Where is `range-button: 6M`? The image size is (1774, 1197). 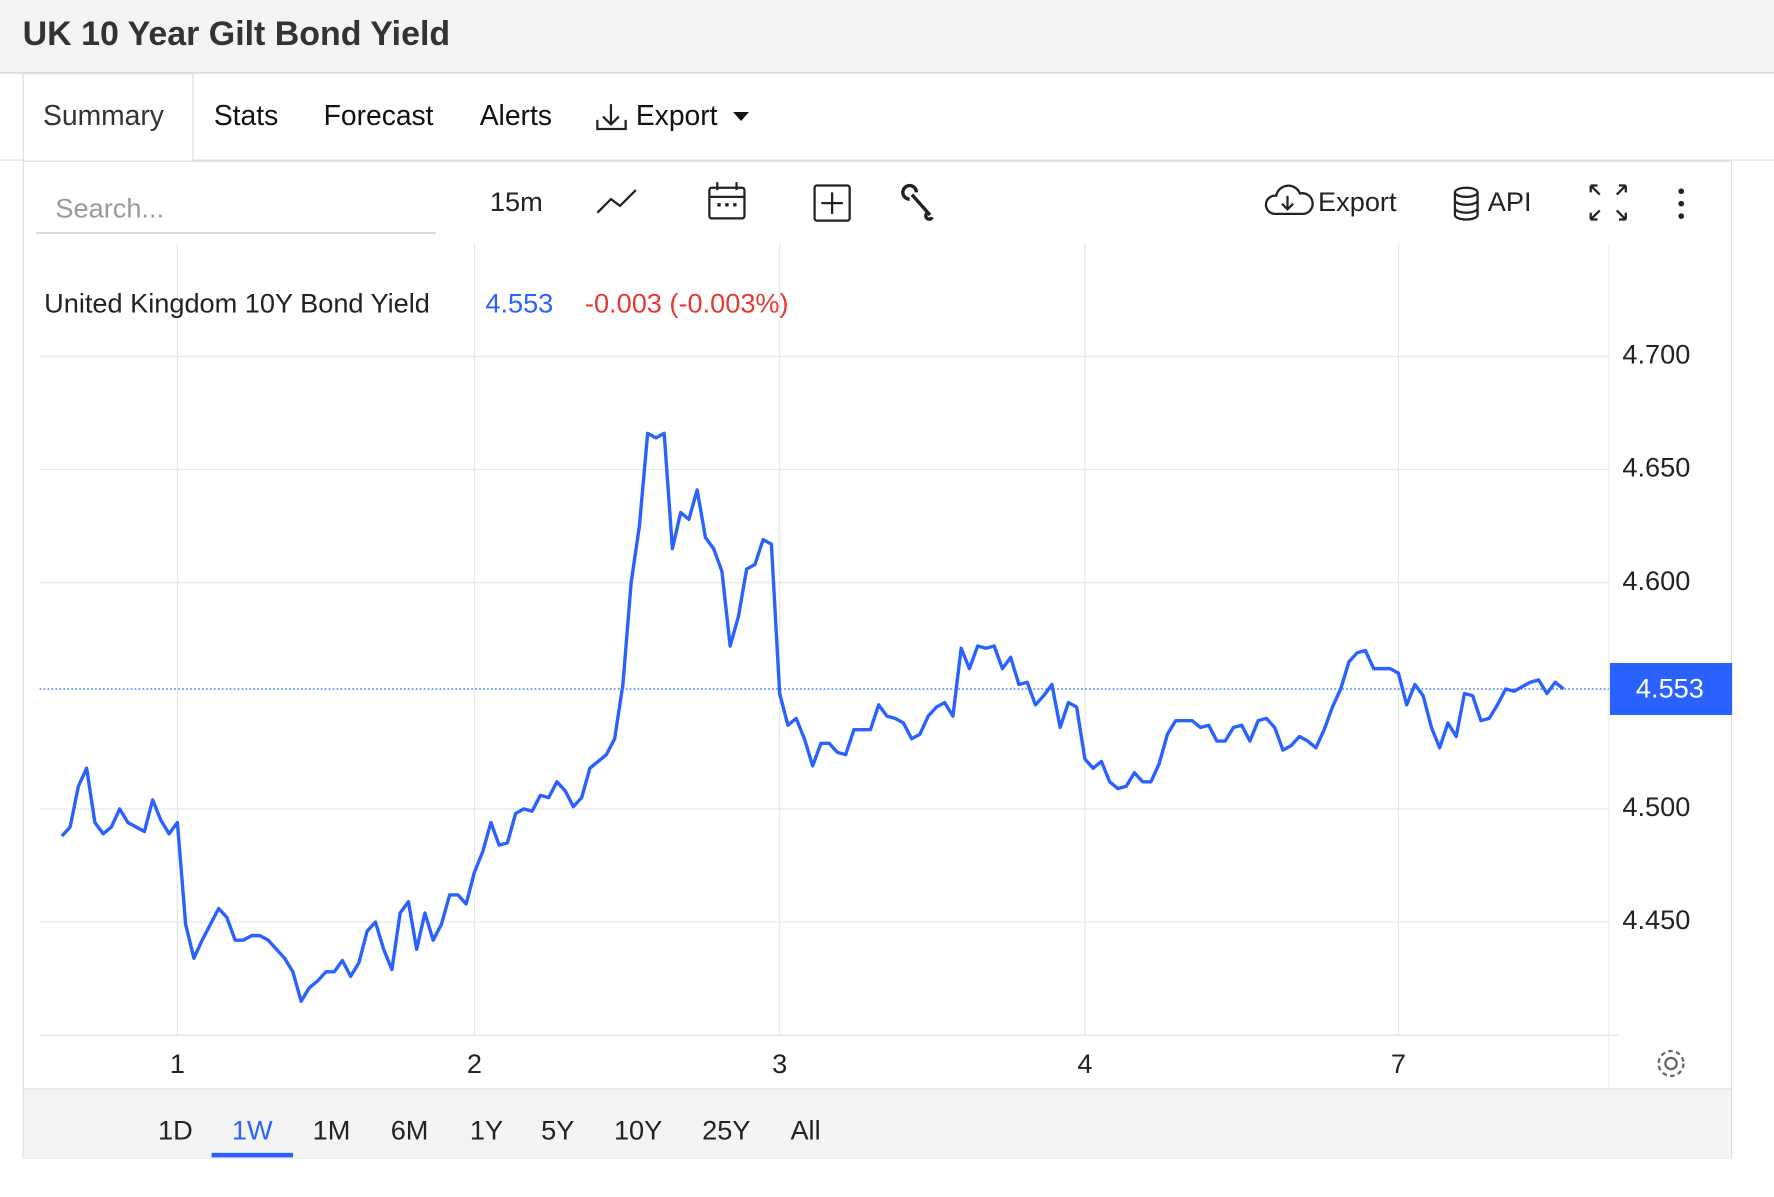
range-button: 6M is located at coordinates (410, 1130).